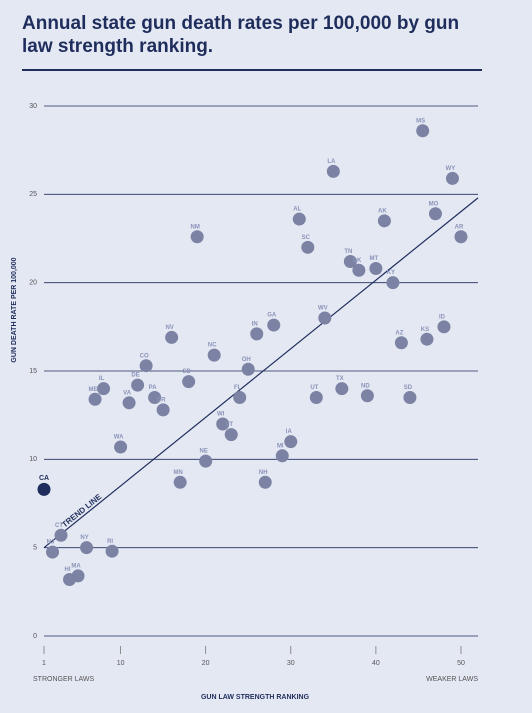  Describe the element at coordinates (297, 210) in the screenshot. I see `point-label: AL` at that location.